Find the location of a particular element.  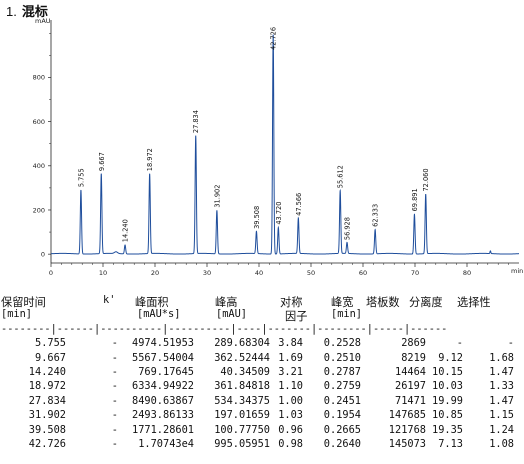

column-header: 峰宽 is located at coordinates (342, 302).